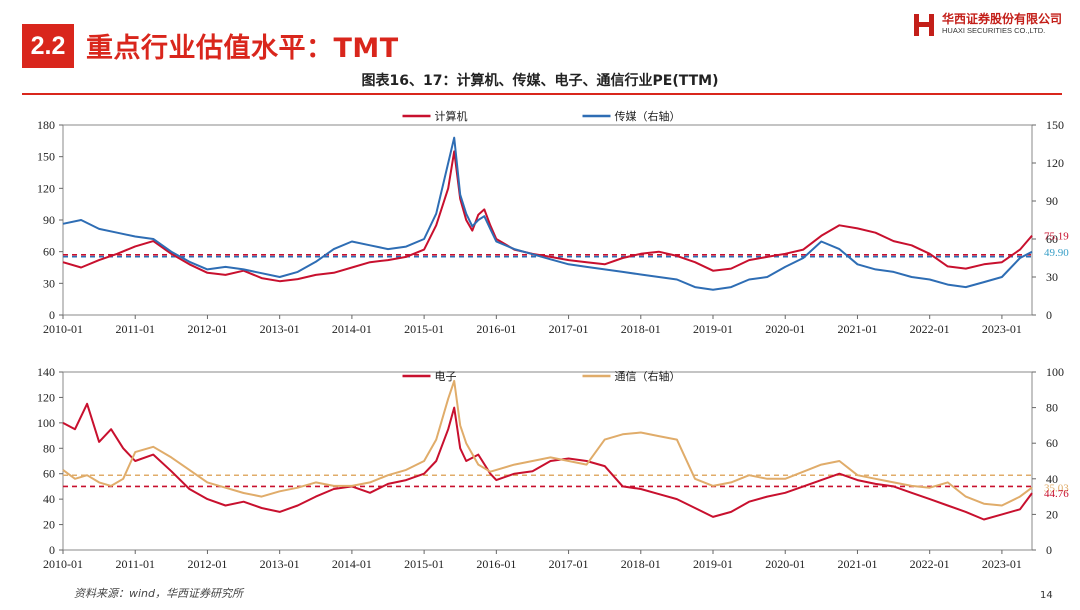 This screenshot has height=610, width=1080. Describe the element at coordinates (1046, 595) in the screenshot. I see `page-number: 14` at that location.